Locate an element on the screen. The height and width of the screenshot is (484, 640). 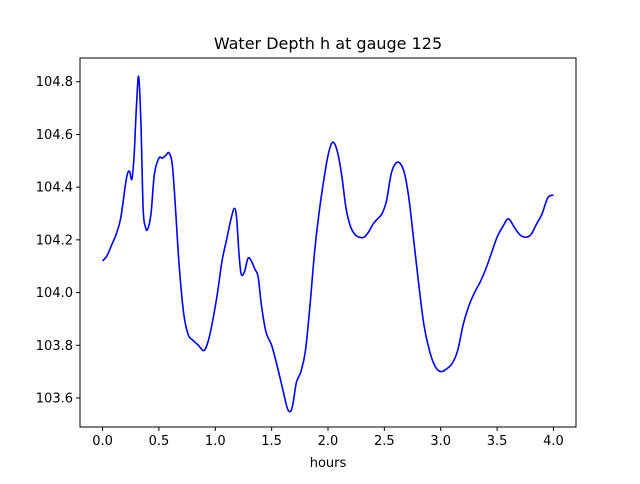
y-tick-label: 104.8 is located at coordinates (54, 82).